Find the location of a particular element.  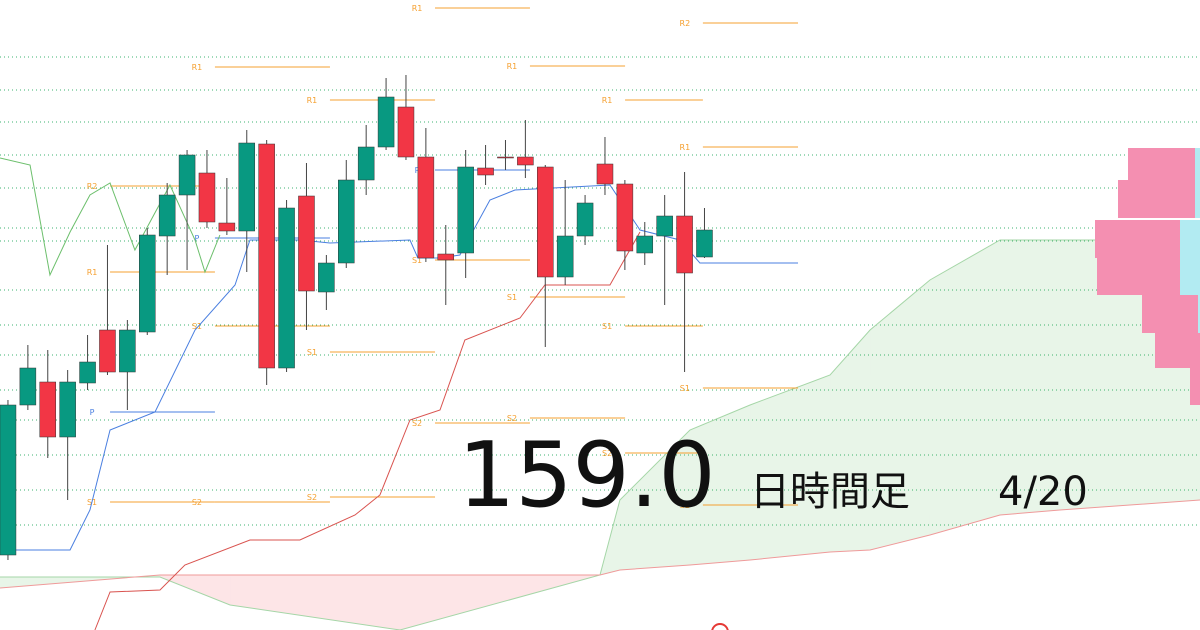

overlay: 159.0 日時間足 4/20 is located at coordinates (773, 475).